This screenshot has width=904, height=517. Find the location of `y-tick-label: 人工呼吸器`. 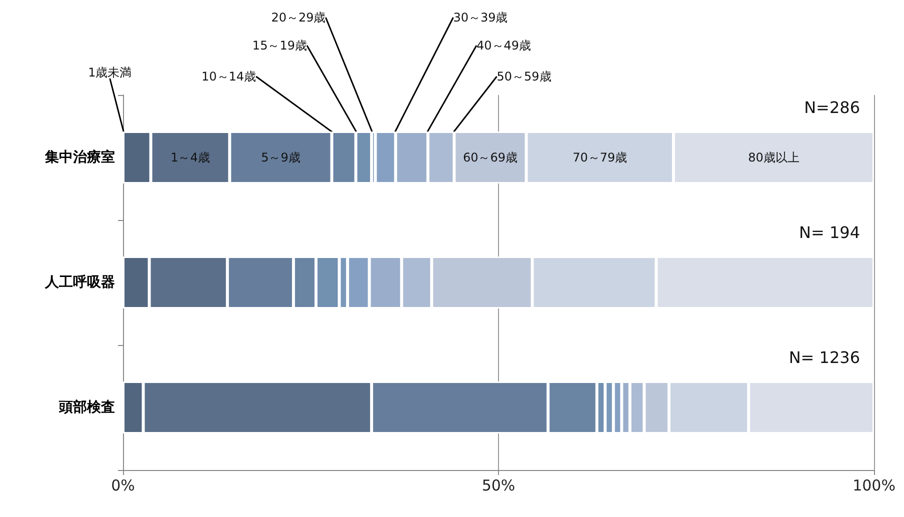

y-tick-label: 人工呼吸器 is located at coordinates (79, 282).